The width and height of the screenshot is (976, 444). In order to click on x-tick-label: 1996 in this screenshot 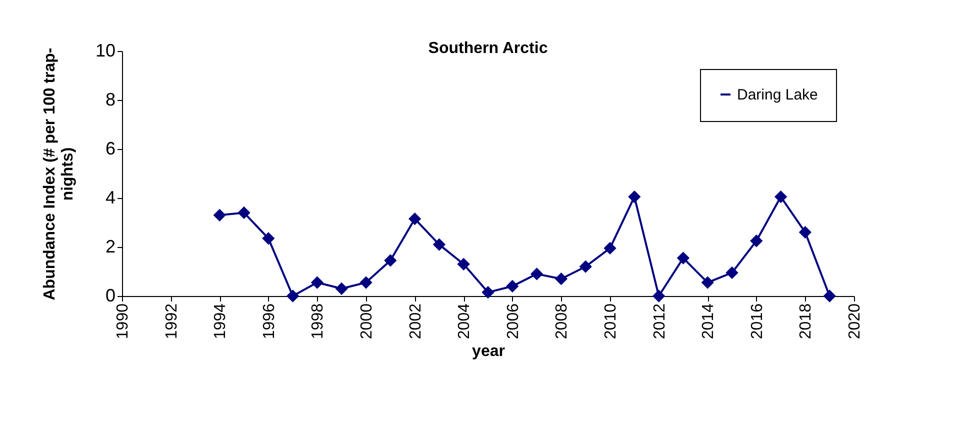, I will do `click(269, 321)`.